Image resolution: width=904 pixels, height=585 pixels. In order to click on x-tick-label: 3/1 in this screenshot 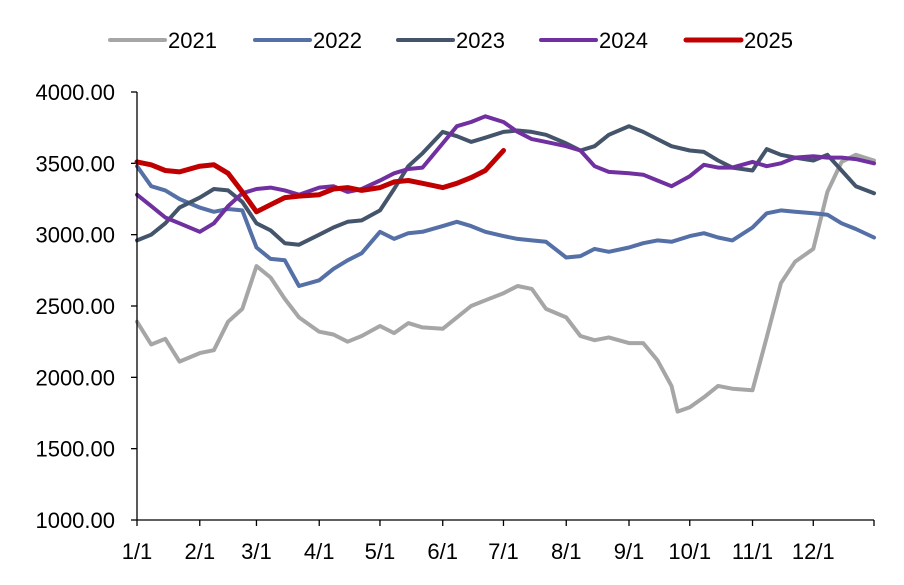, I will do `click(256, 551)`.